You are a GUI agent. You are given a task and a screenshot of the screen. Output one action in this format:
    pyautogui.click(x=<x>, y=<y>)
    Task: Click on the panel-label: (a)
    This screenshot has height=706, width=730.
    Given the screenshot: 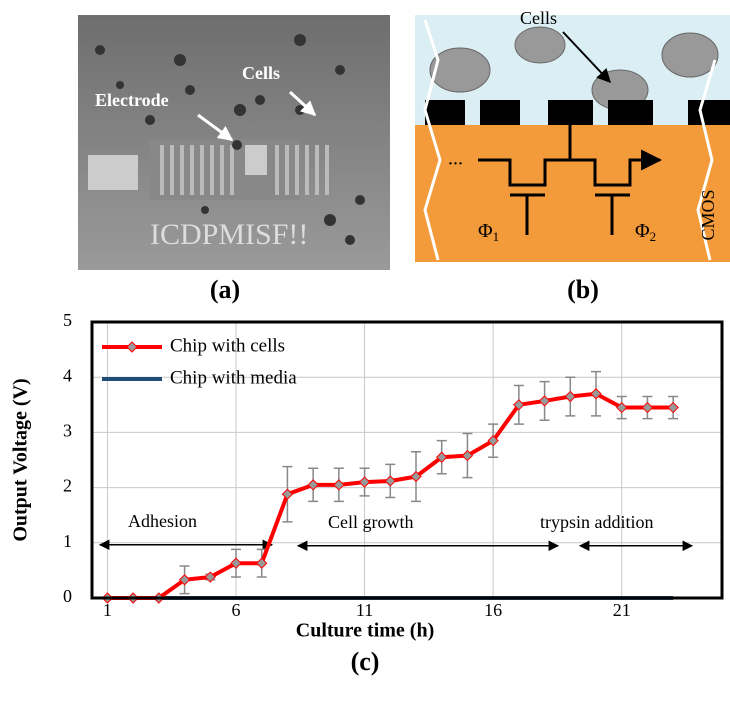 What is the action you would take?
    pyautogui.click(x=225, y=289)
    